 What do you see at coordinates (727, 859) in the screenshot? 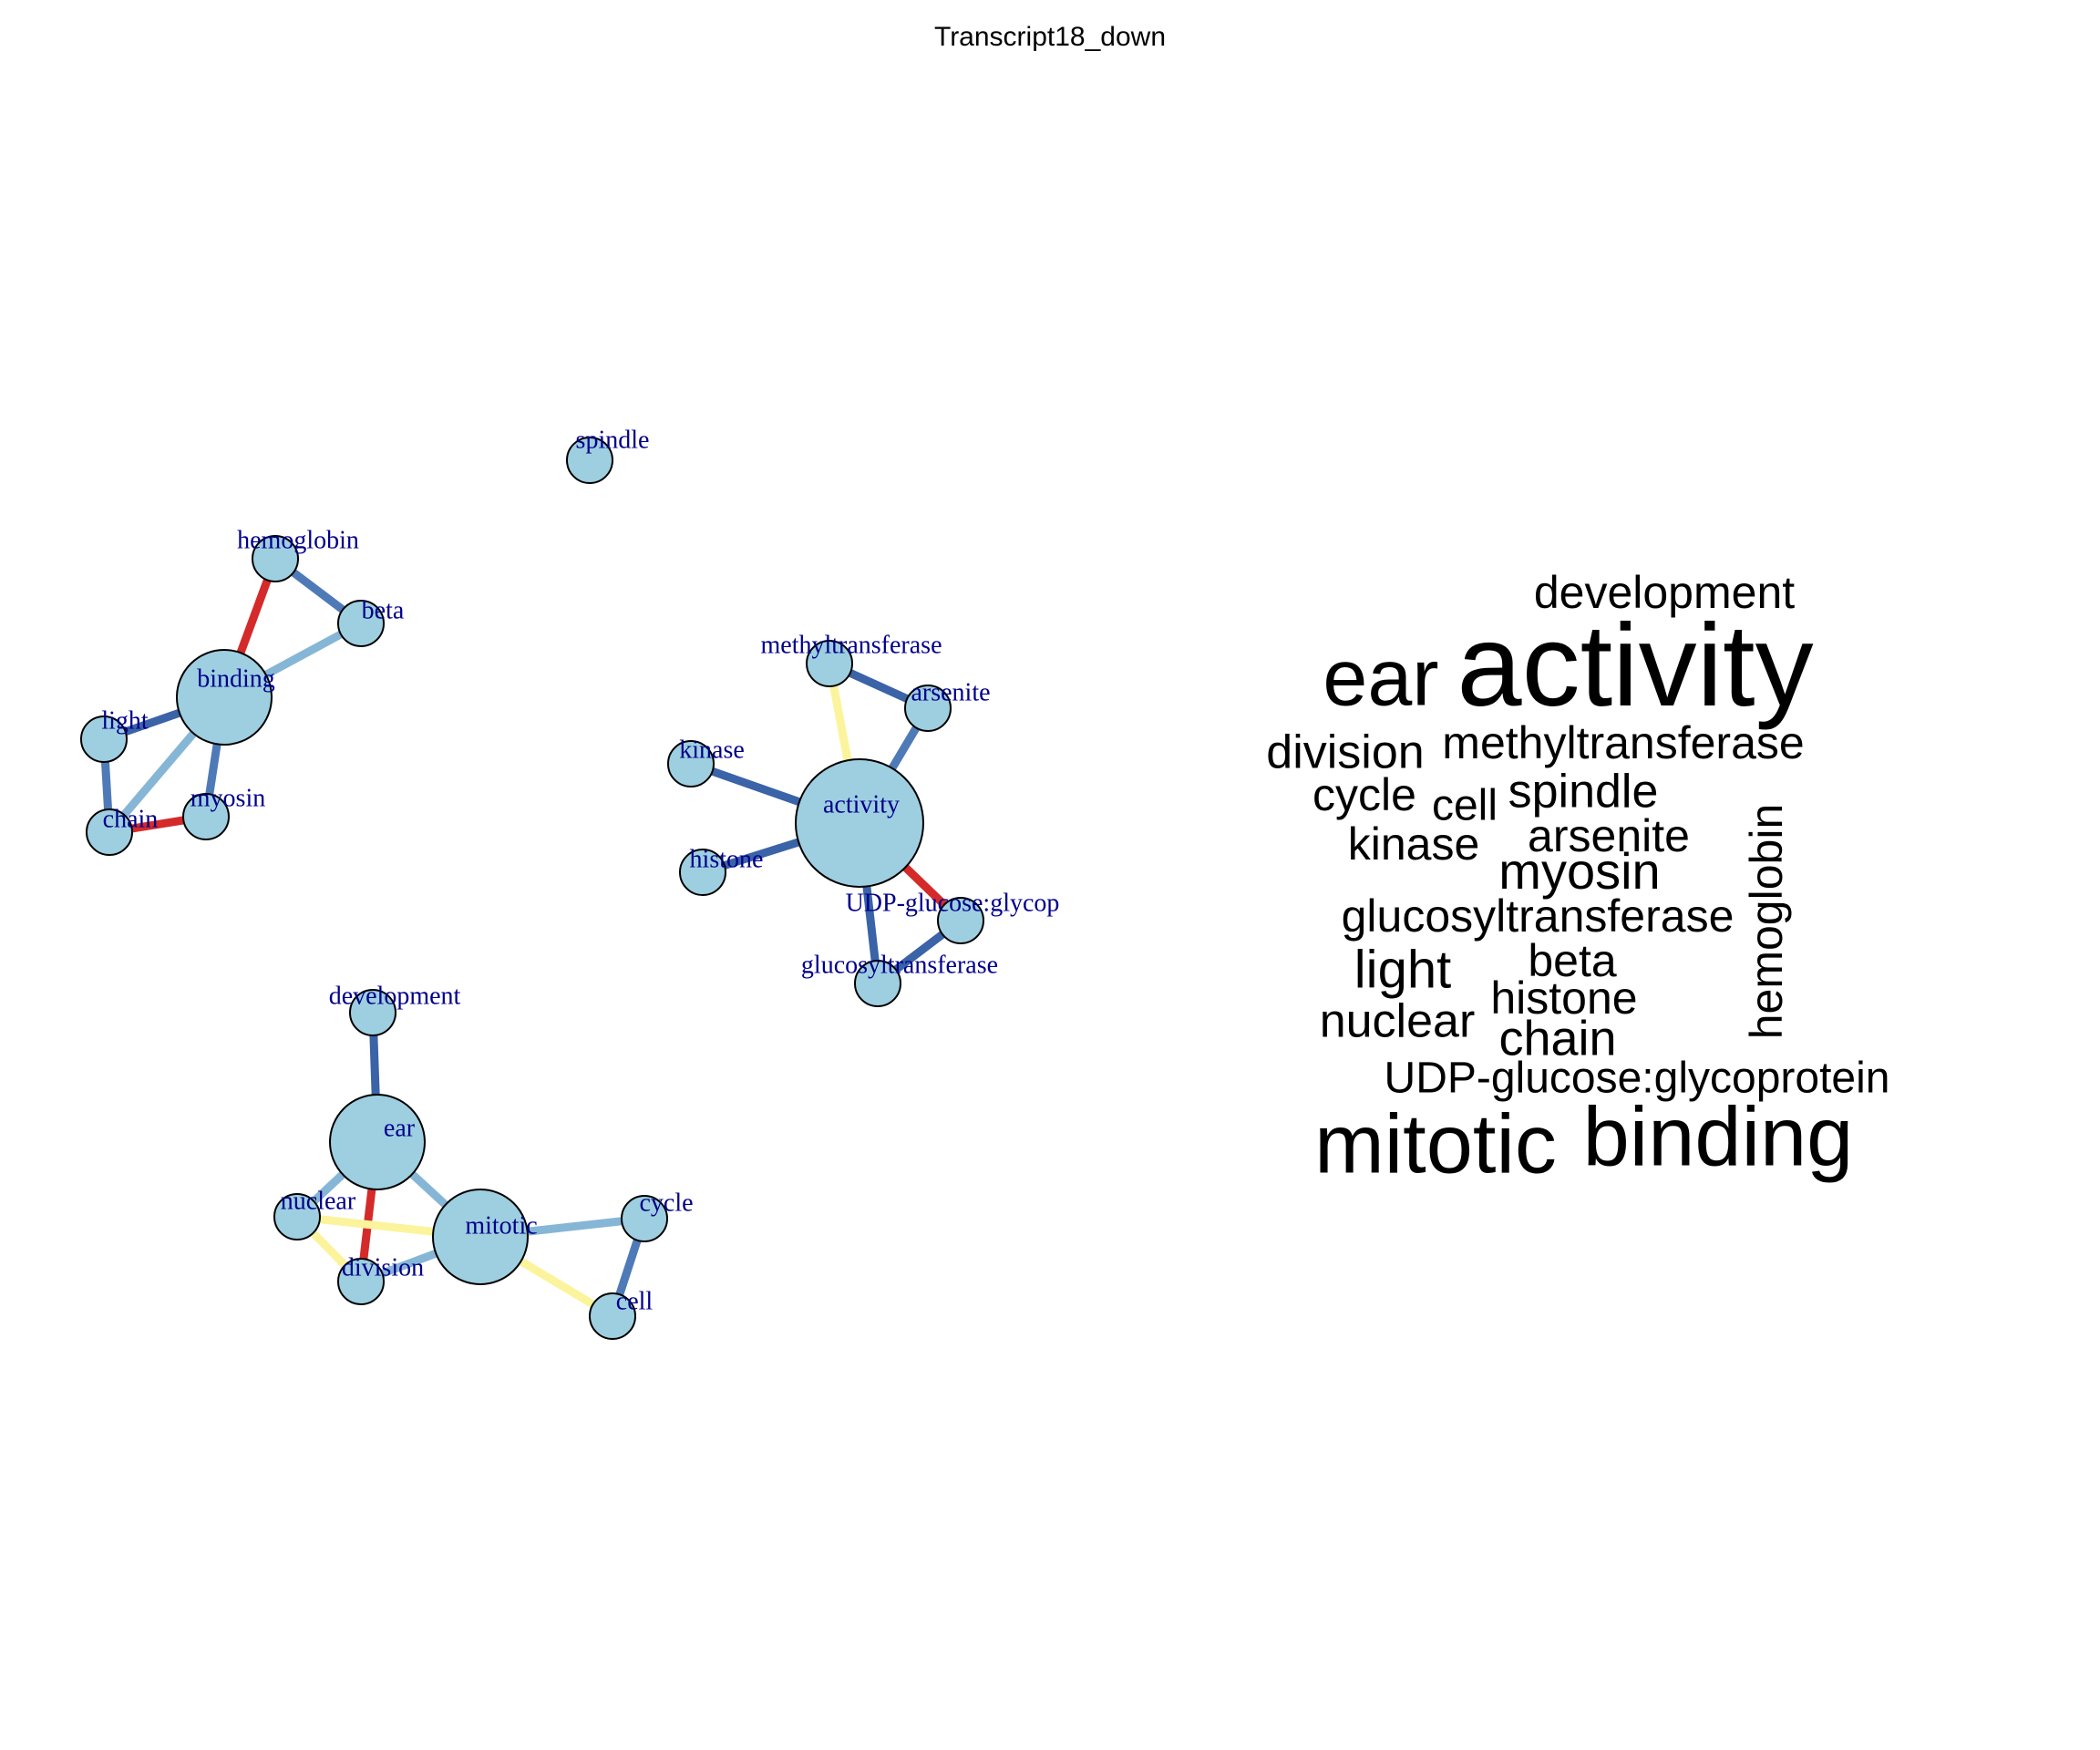
I see `node-label-histone: histone` at bounding box center [727, 859].